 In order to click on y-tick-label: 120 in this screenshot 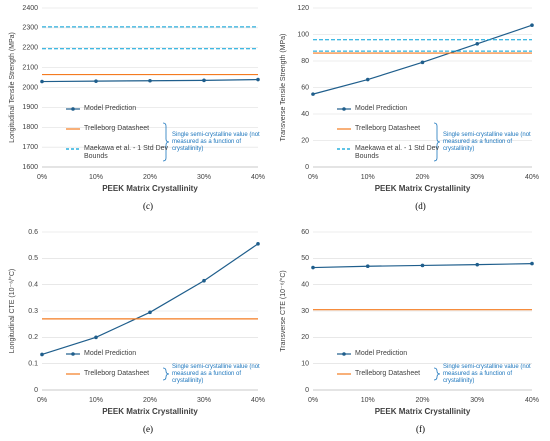, I will do `click(303, 8)`.